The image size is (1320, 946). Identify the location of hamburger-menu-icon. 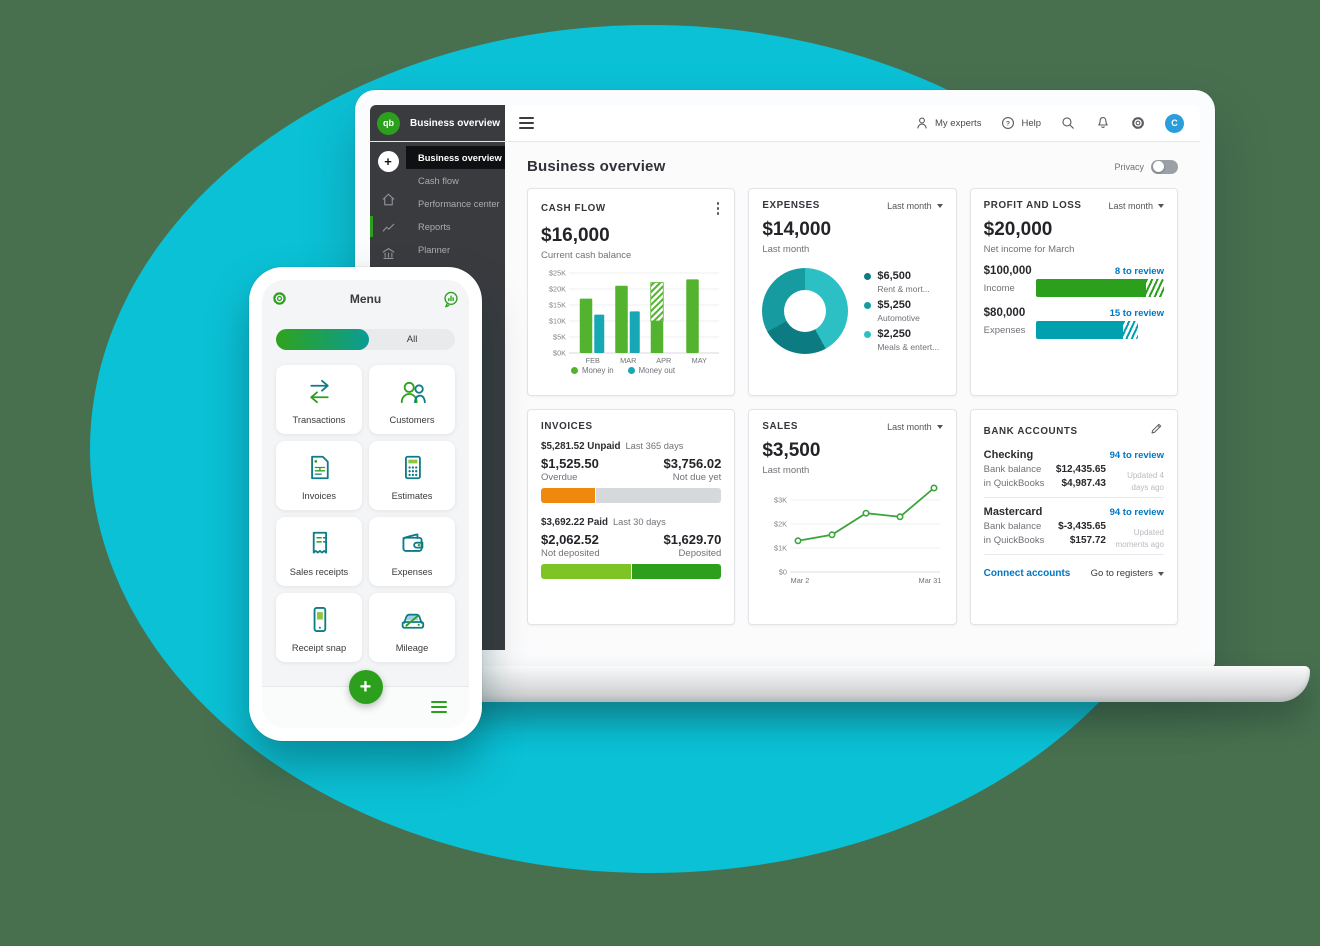
(526, 123).